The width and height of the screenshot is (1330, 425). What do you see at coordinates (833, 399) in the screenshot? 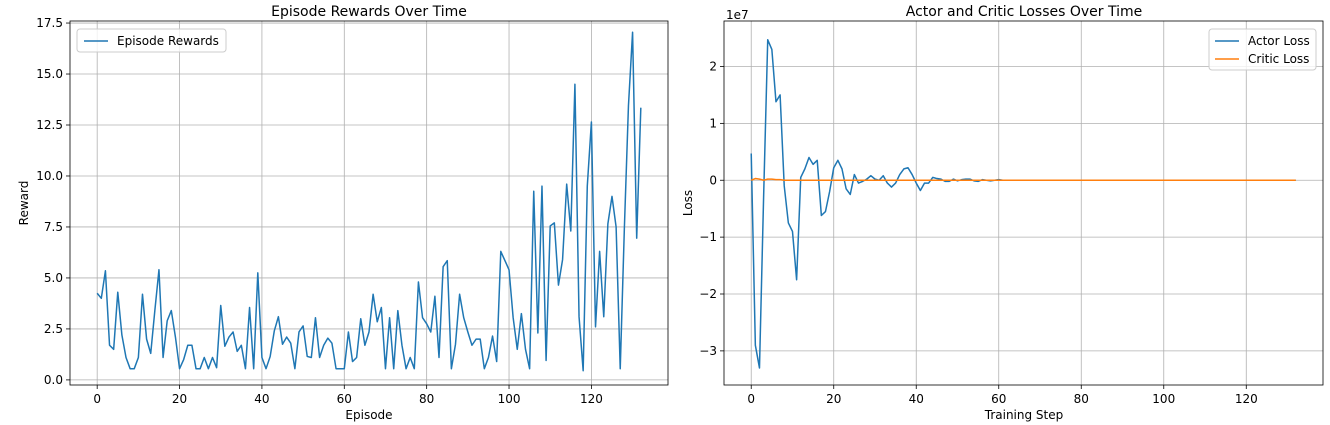
I see `losses-x-tick-label: 20` at bounding box center [833, 399].